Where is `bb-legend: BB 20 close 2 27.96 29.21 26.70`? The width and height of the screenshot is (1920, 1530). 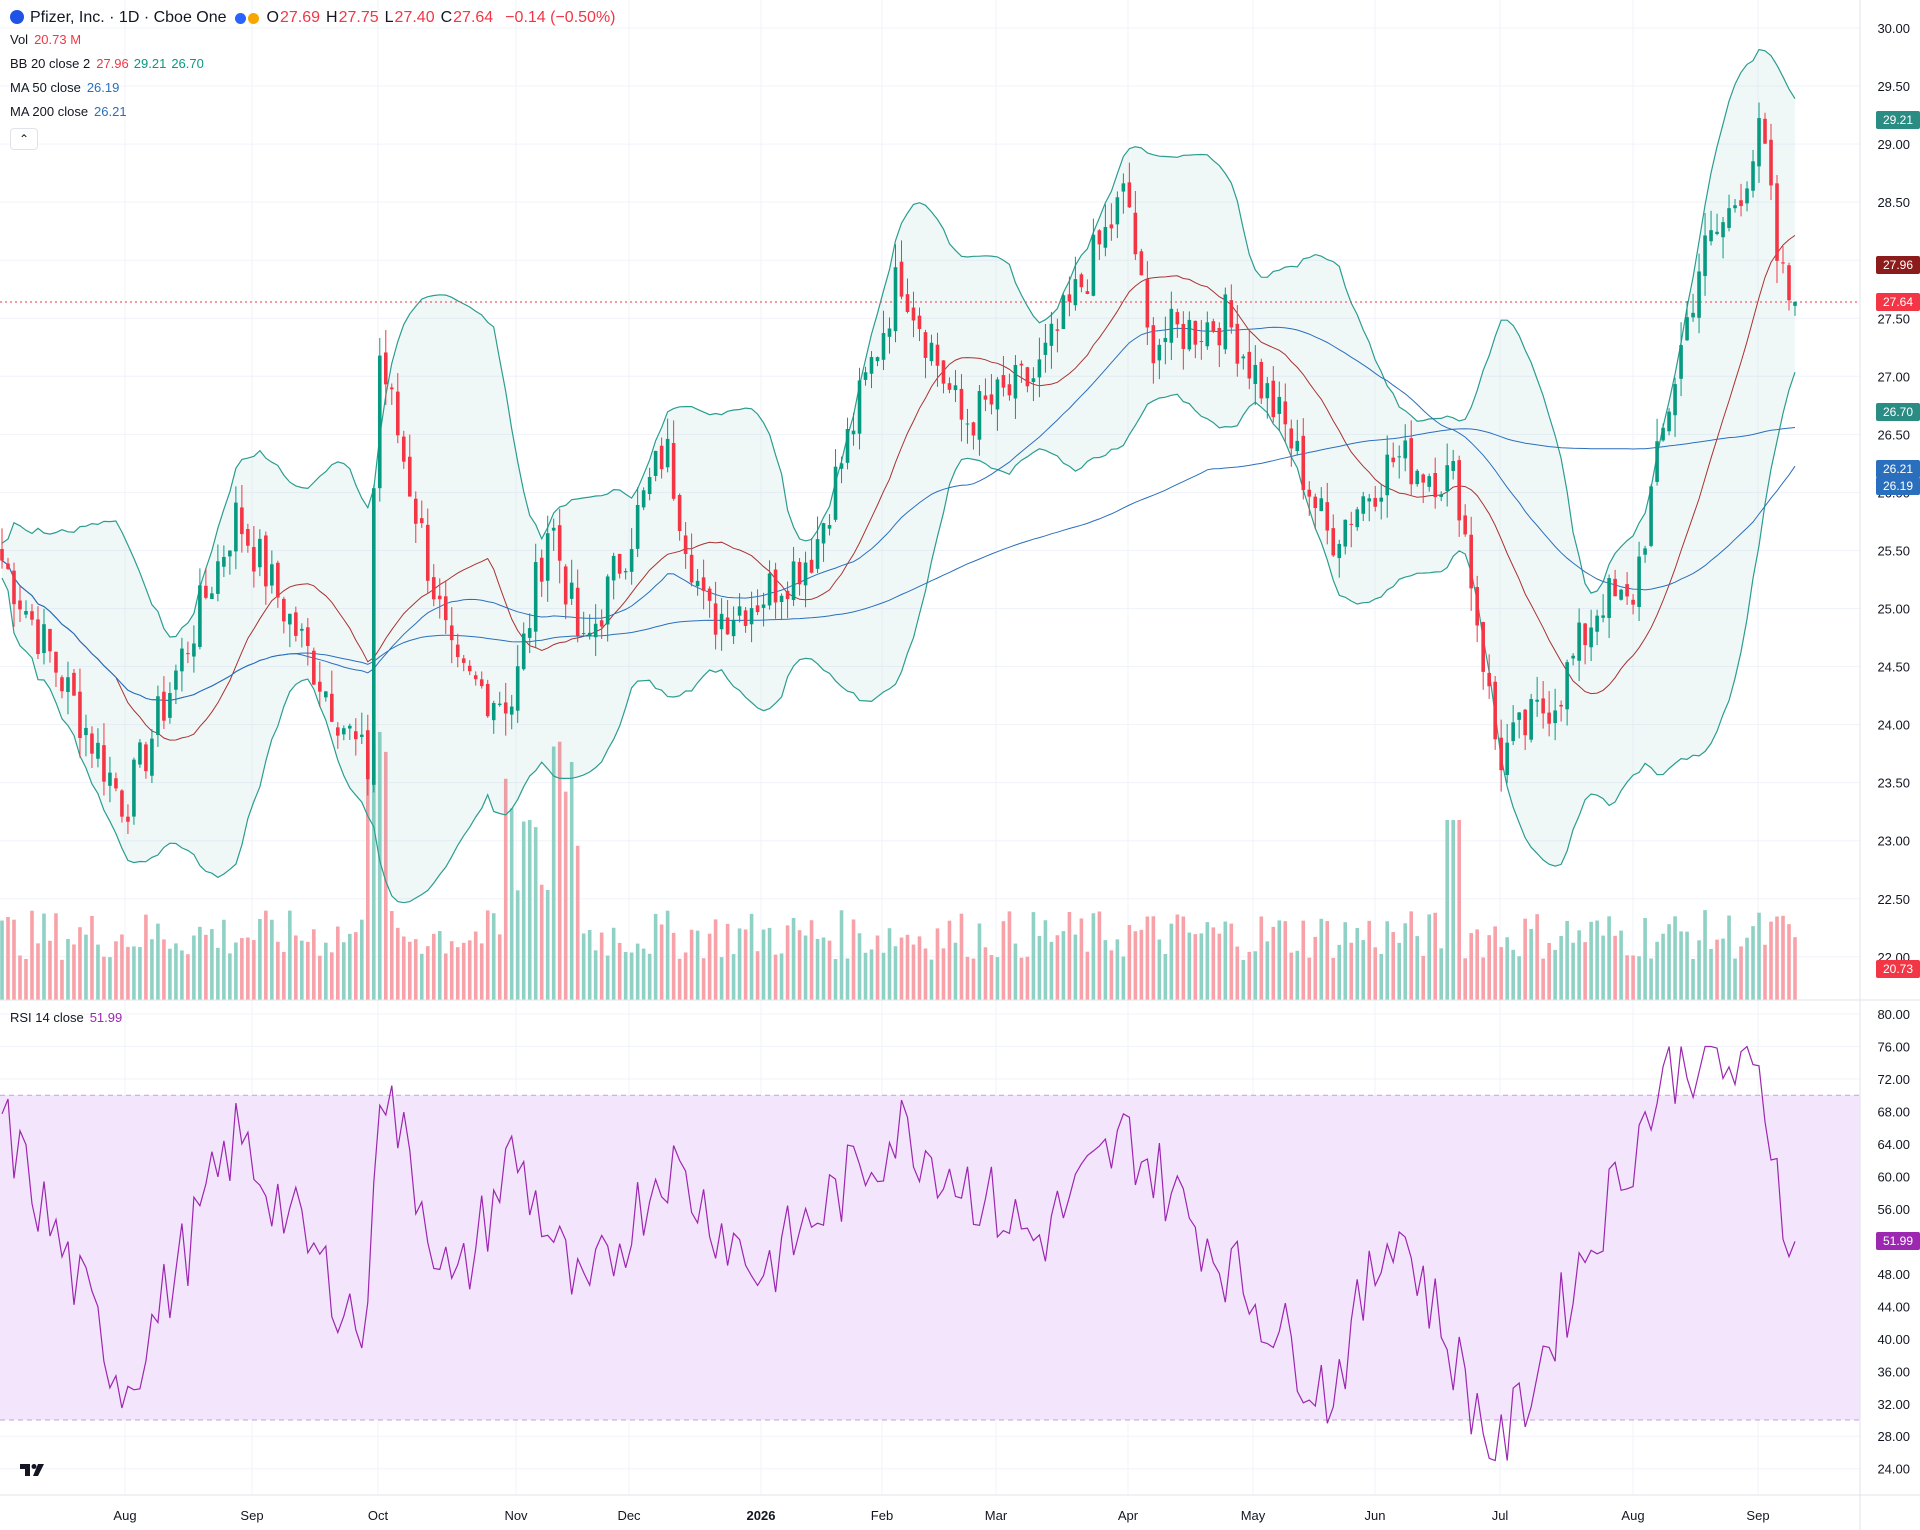
bb-legend: BB 20 close 2 27.96 29.21 26.70 is located at coordinates (109, 64).